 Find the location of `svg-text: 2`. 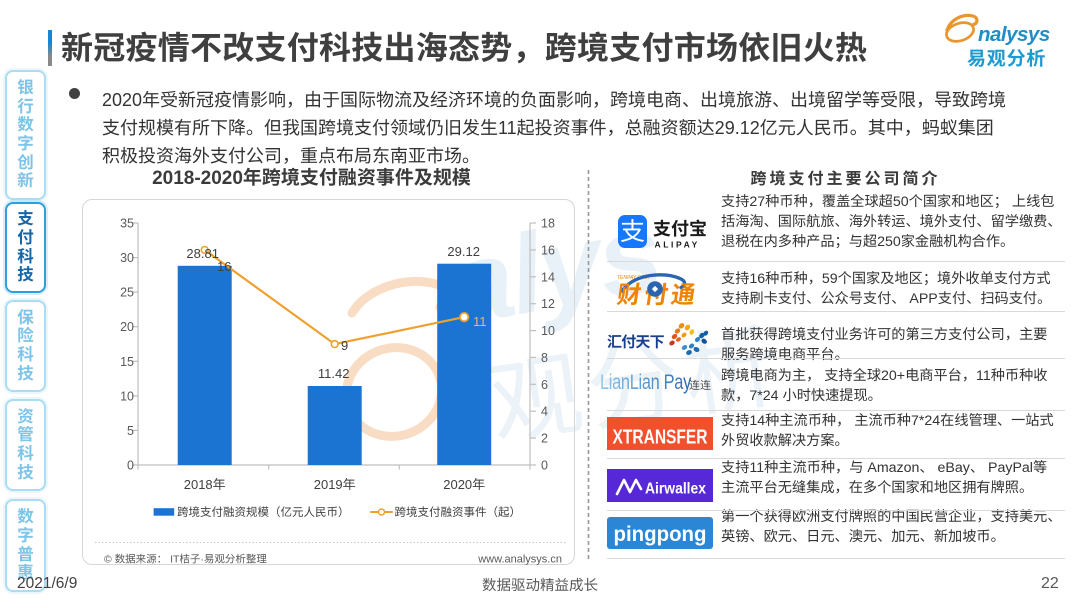

svg-text: 2 is located at coordinates (544, 439).